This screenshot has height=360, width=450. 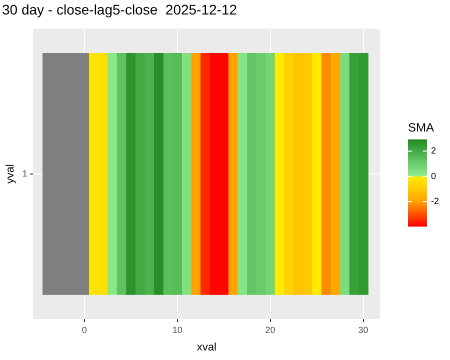 I want to click on x-tick-label: 0, so click(x=84, y=329).